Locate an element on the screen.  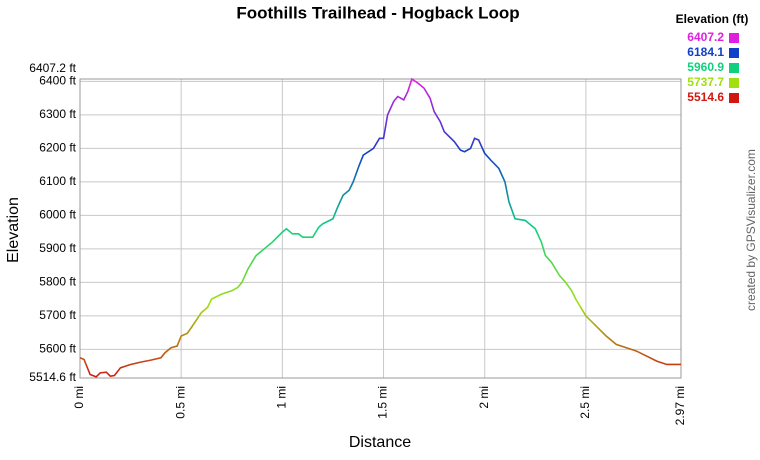
x-tick-label: 0.5 mi is located at coordinates (180, 402).